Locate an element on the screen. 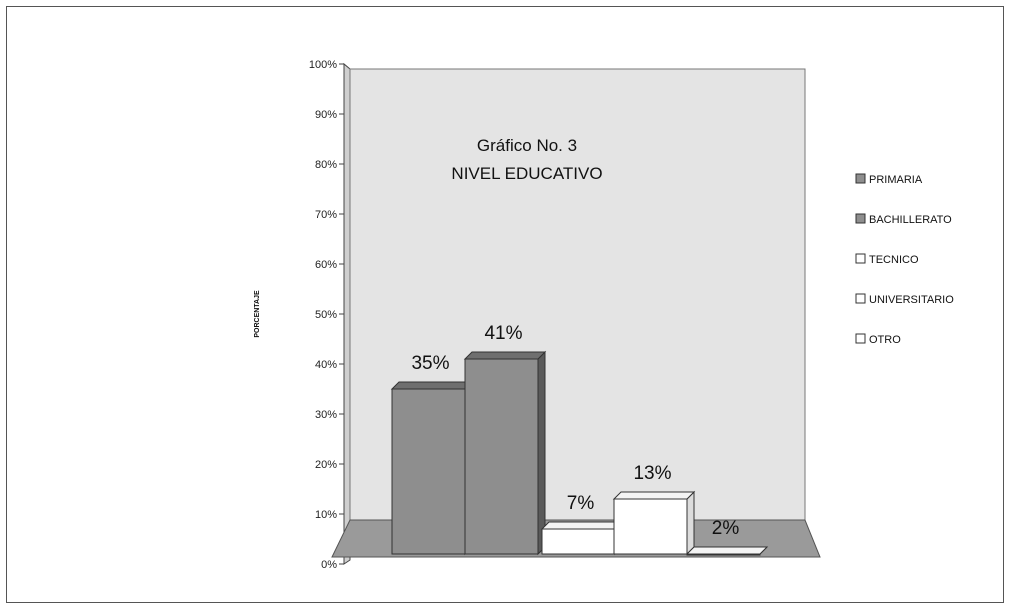  y-tick-label: 80% is located at coordinates (326, 165).